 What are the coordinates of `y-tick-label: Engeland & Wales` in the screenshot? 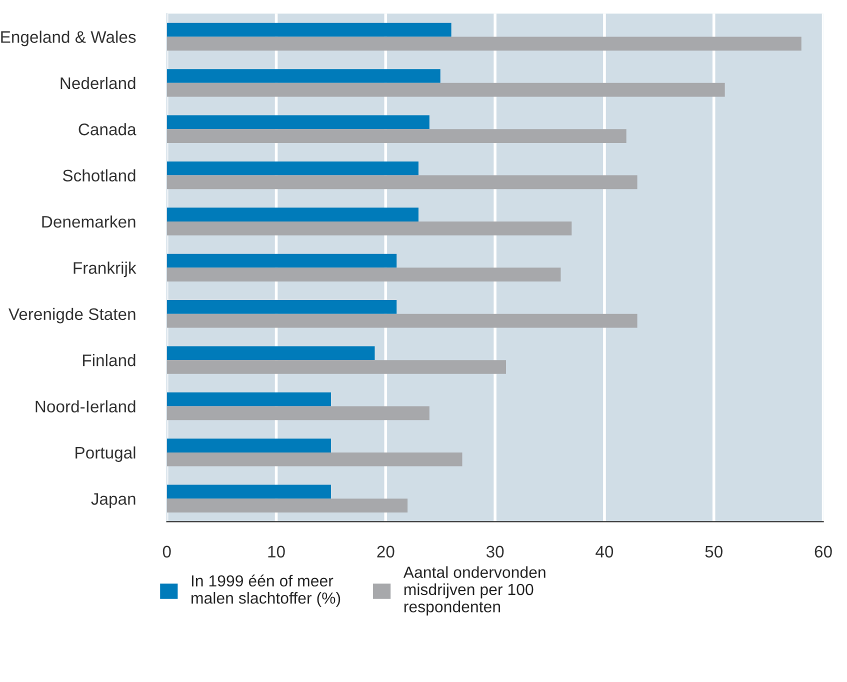 It's located at (68, 38).